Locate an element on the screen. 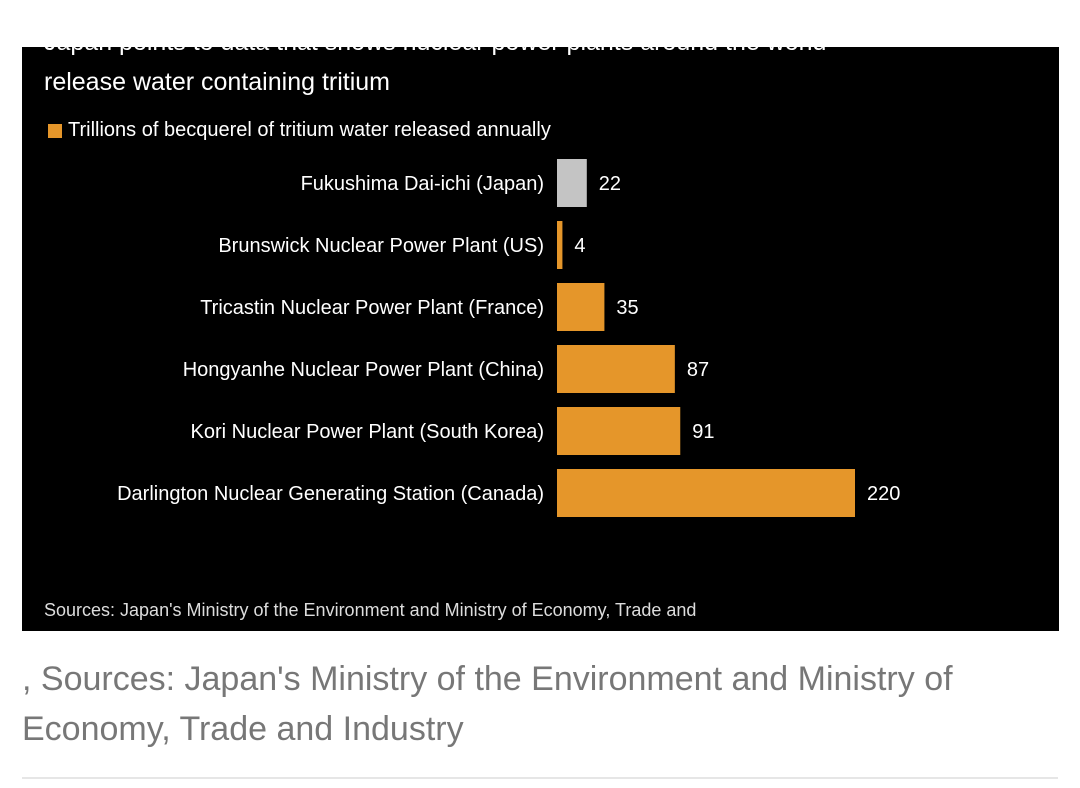 The image size is (1080, 788). value-label: 87 is located at coordinates (698, 370).